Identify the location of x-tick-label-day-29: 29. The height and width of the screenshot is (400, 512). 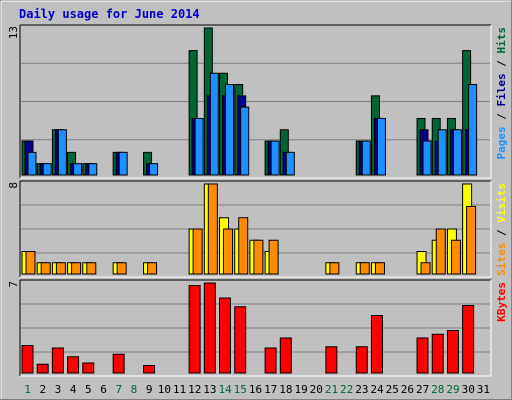
(452, 389).